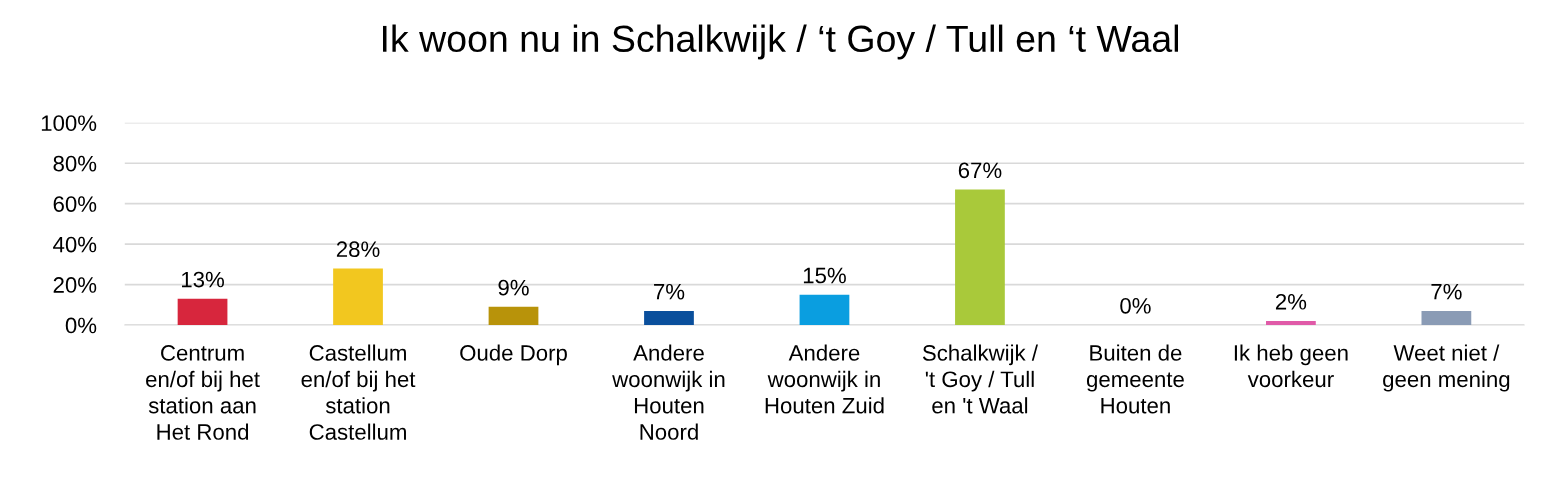 This screenshot has width=1560, height=491. I want to click on x-tick-label: Buiten de gemeente Houten, so click(1135, 379).